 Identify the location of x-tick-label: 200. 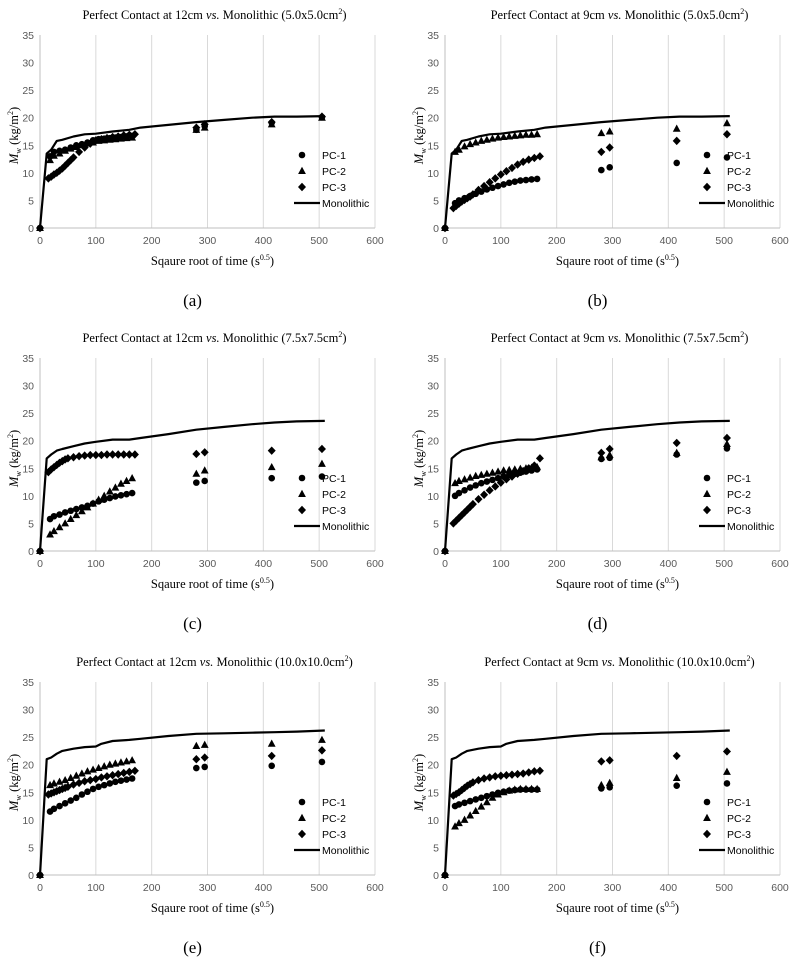
(152, 564).